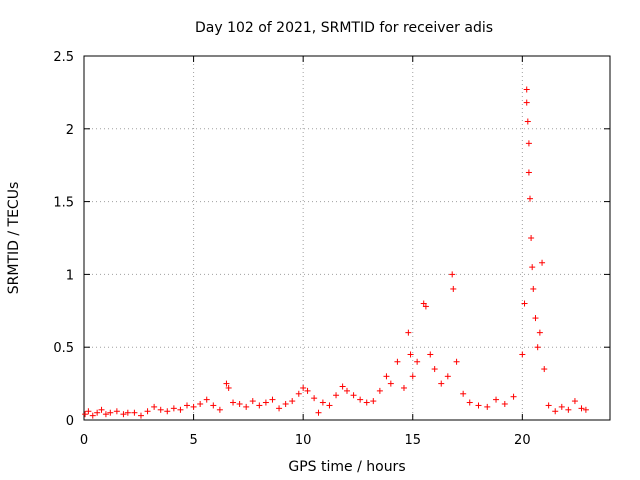 The image size is (640, 480). What do you see at coordinates (63, 57) in the screenshot?
I see `y-tick-label: 2.5` at bounding box center [63, 57].